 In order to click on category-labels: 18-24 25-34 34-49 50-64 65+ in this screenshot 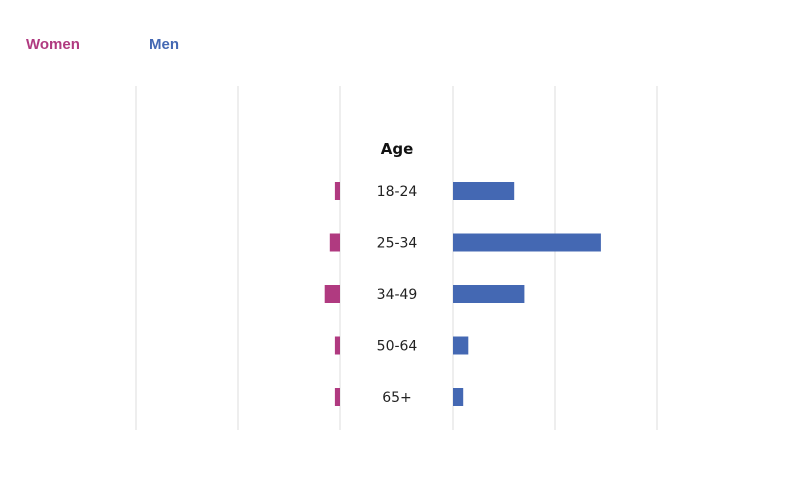, I will do `click(397, 295)`.